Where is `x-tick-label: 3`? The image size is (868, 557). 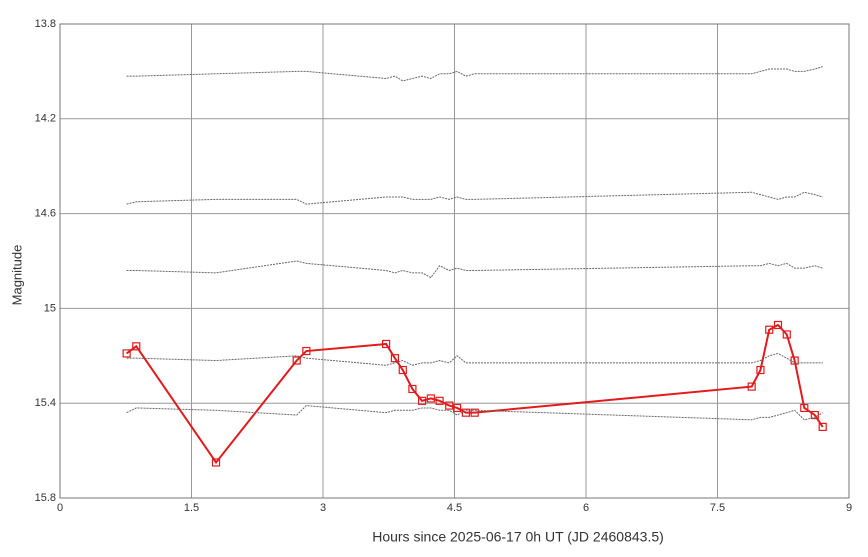 x-tick-label: 3 is located at coordinates (323, 508).